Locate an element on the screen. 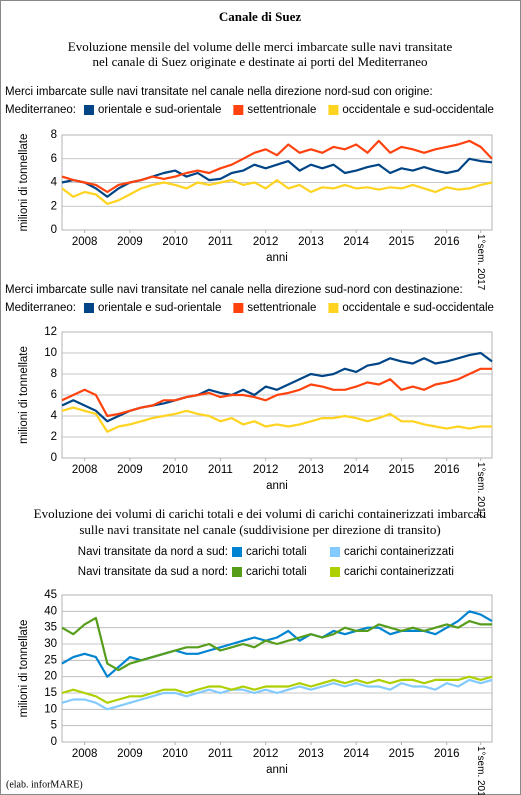 The width and height of the screenshot is (521, 795). y-tick-label: 25 is located at coordinates (50, 660).